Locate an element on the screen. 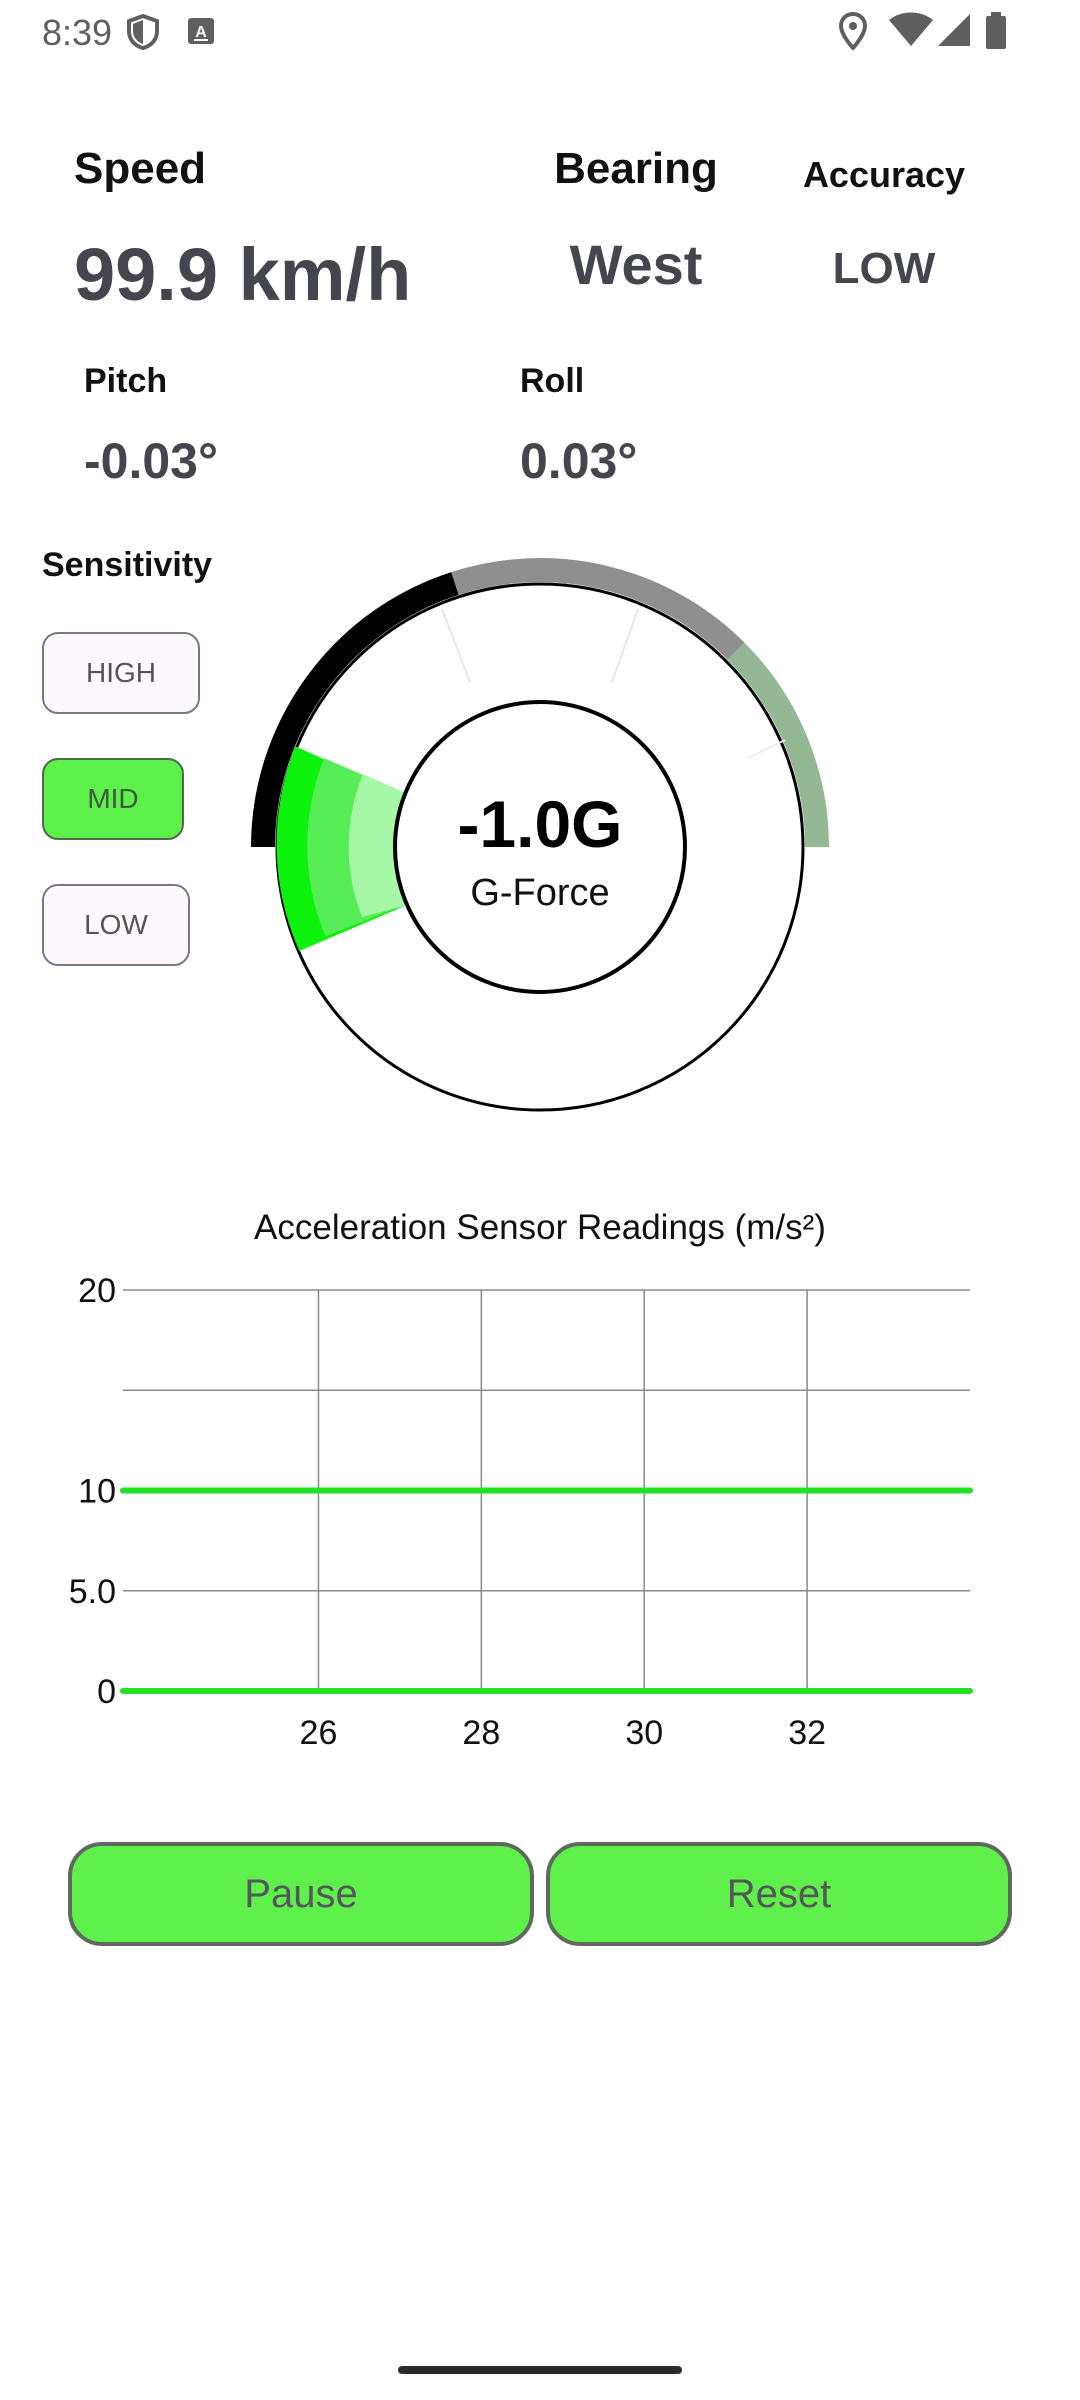 The width and height of the screenshot is (1080, 2400). gauge-arc-right is located at coordinates (778, 745).